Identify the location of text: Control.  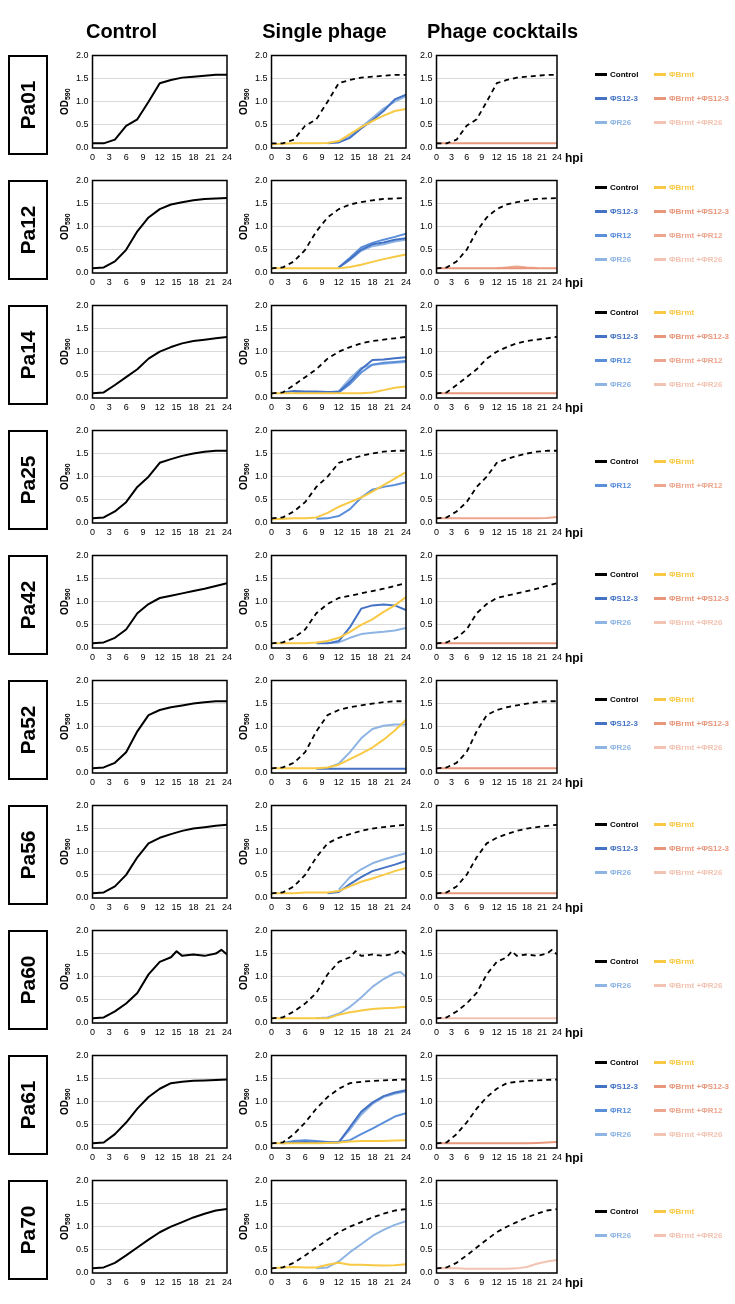
(624, 1211).